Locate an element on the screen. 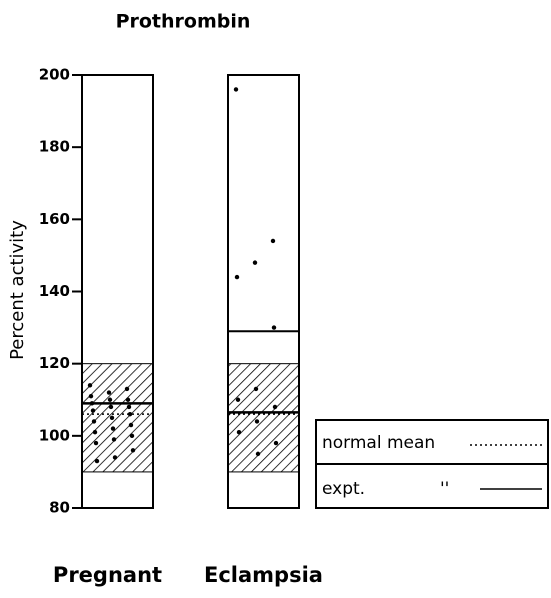 The image size is (551, 598). y-tick-label: 120 is located at coordinates (54, 363).